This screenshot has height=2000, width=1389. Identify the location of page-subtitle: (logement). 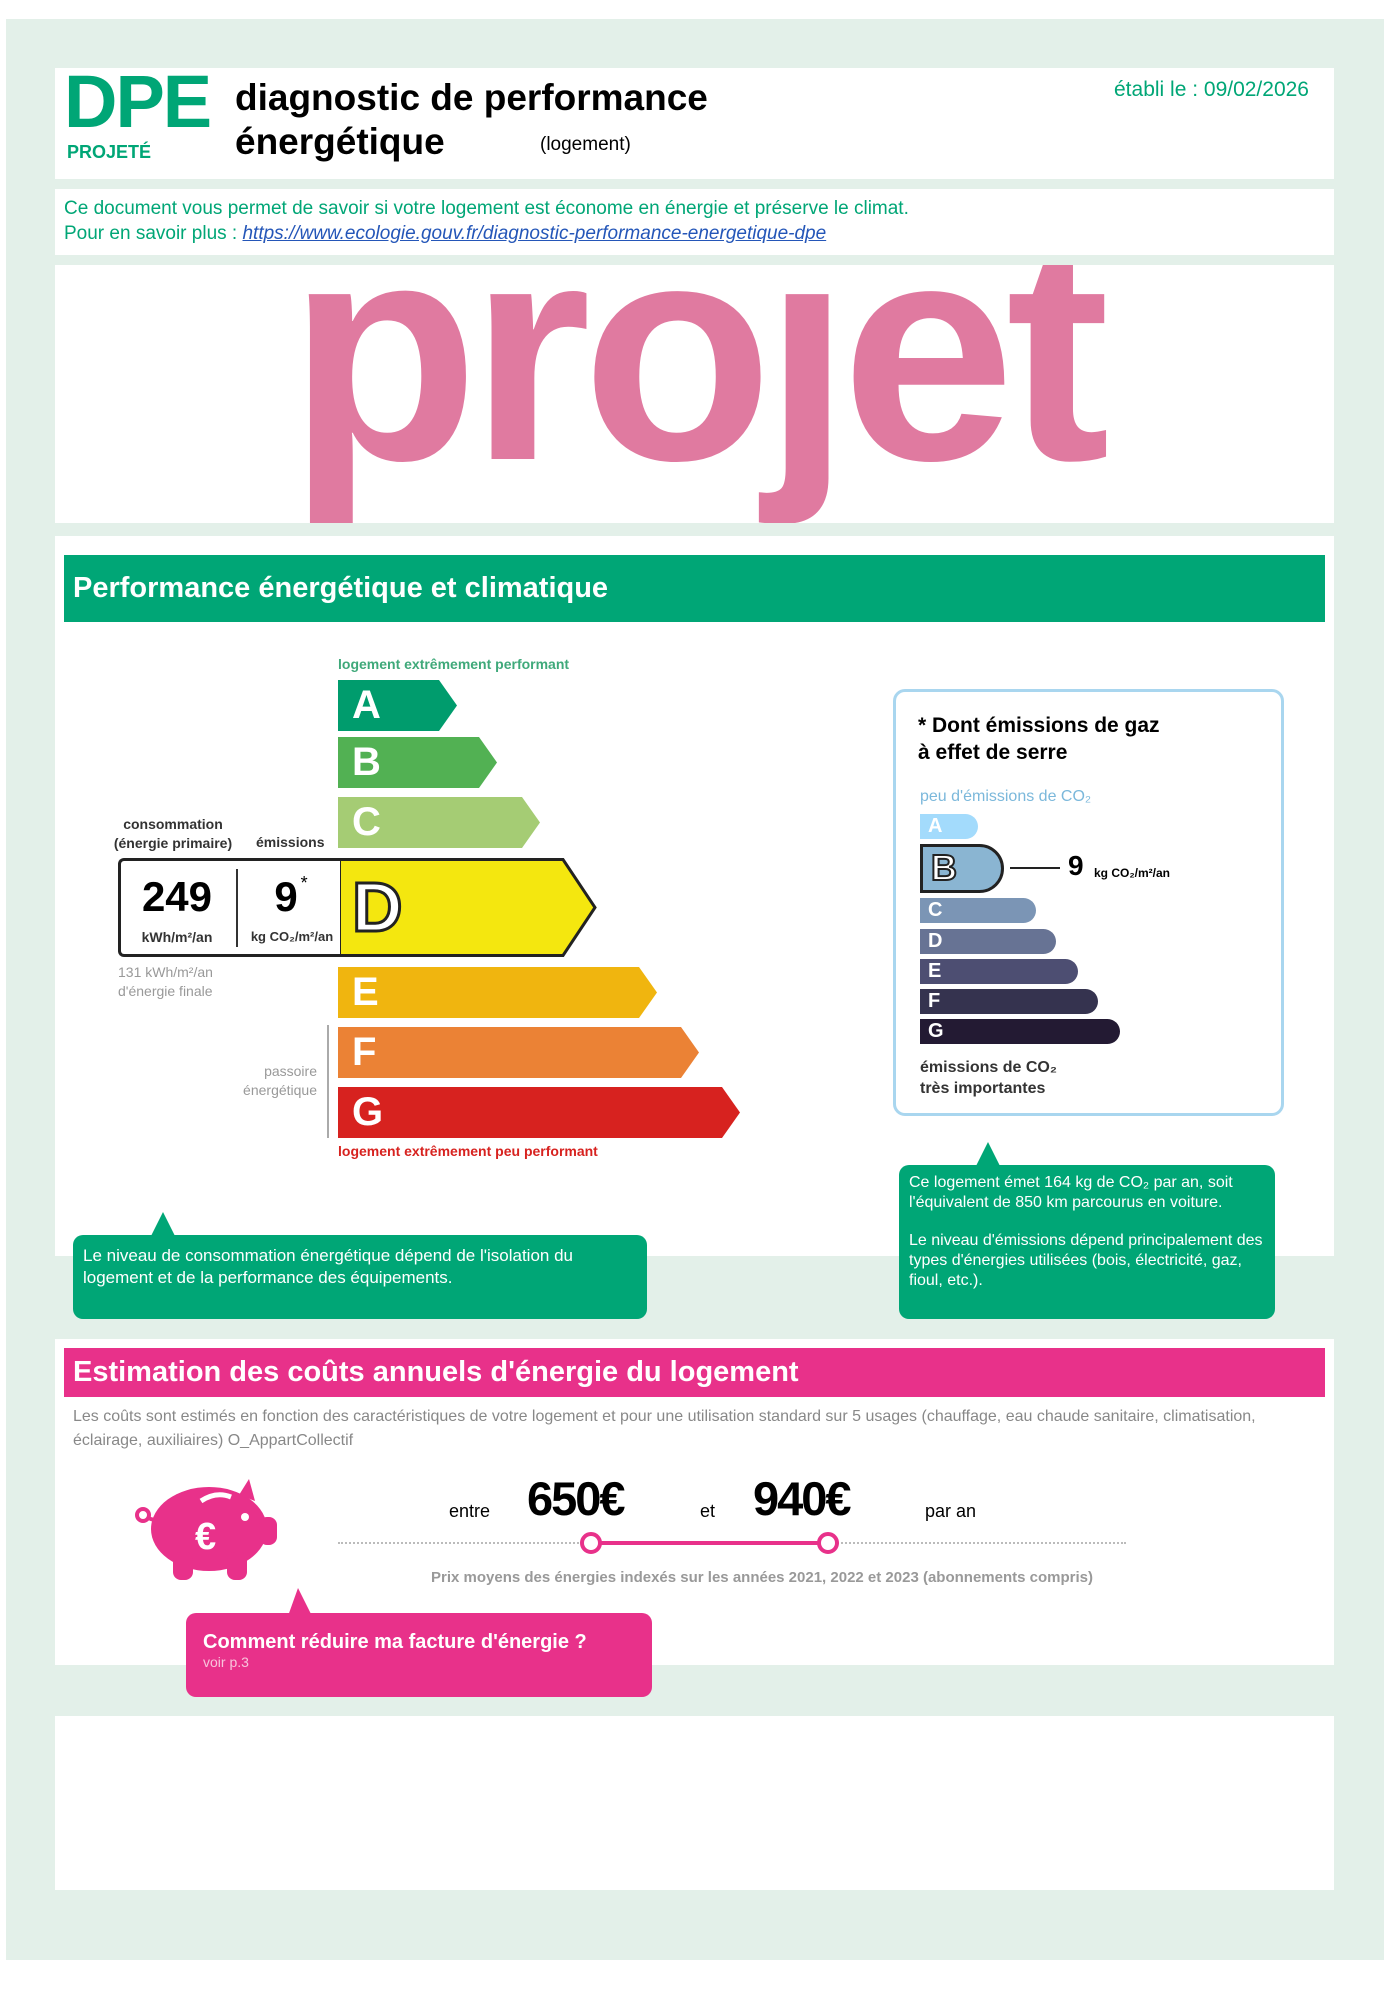
(585, 144).